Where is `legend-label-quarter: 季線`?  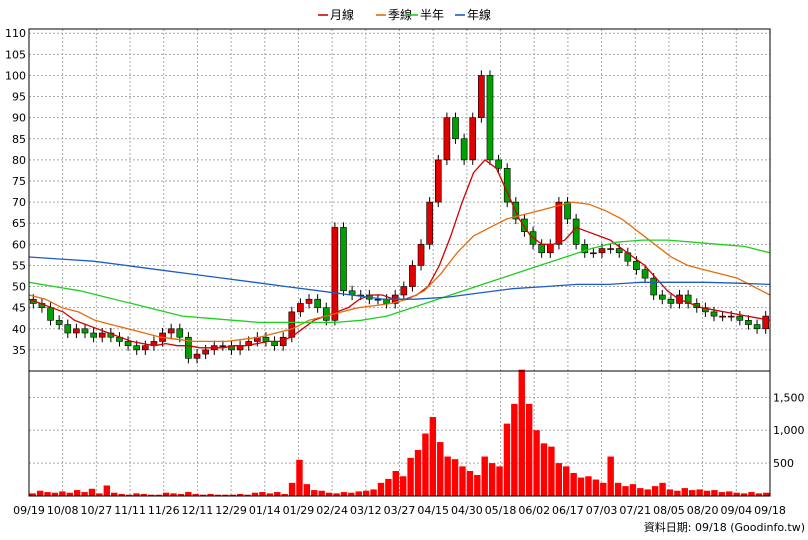
legend-label-quarter: 季線 is located at coordinates (400, 14).